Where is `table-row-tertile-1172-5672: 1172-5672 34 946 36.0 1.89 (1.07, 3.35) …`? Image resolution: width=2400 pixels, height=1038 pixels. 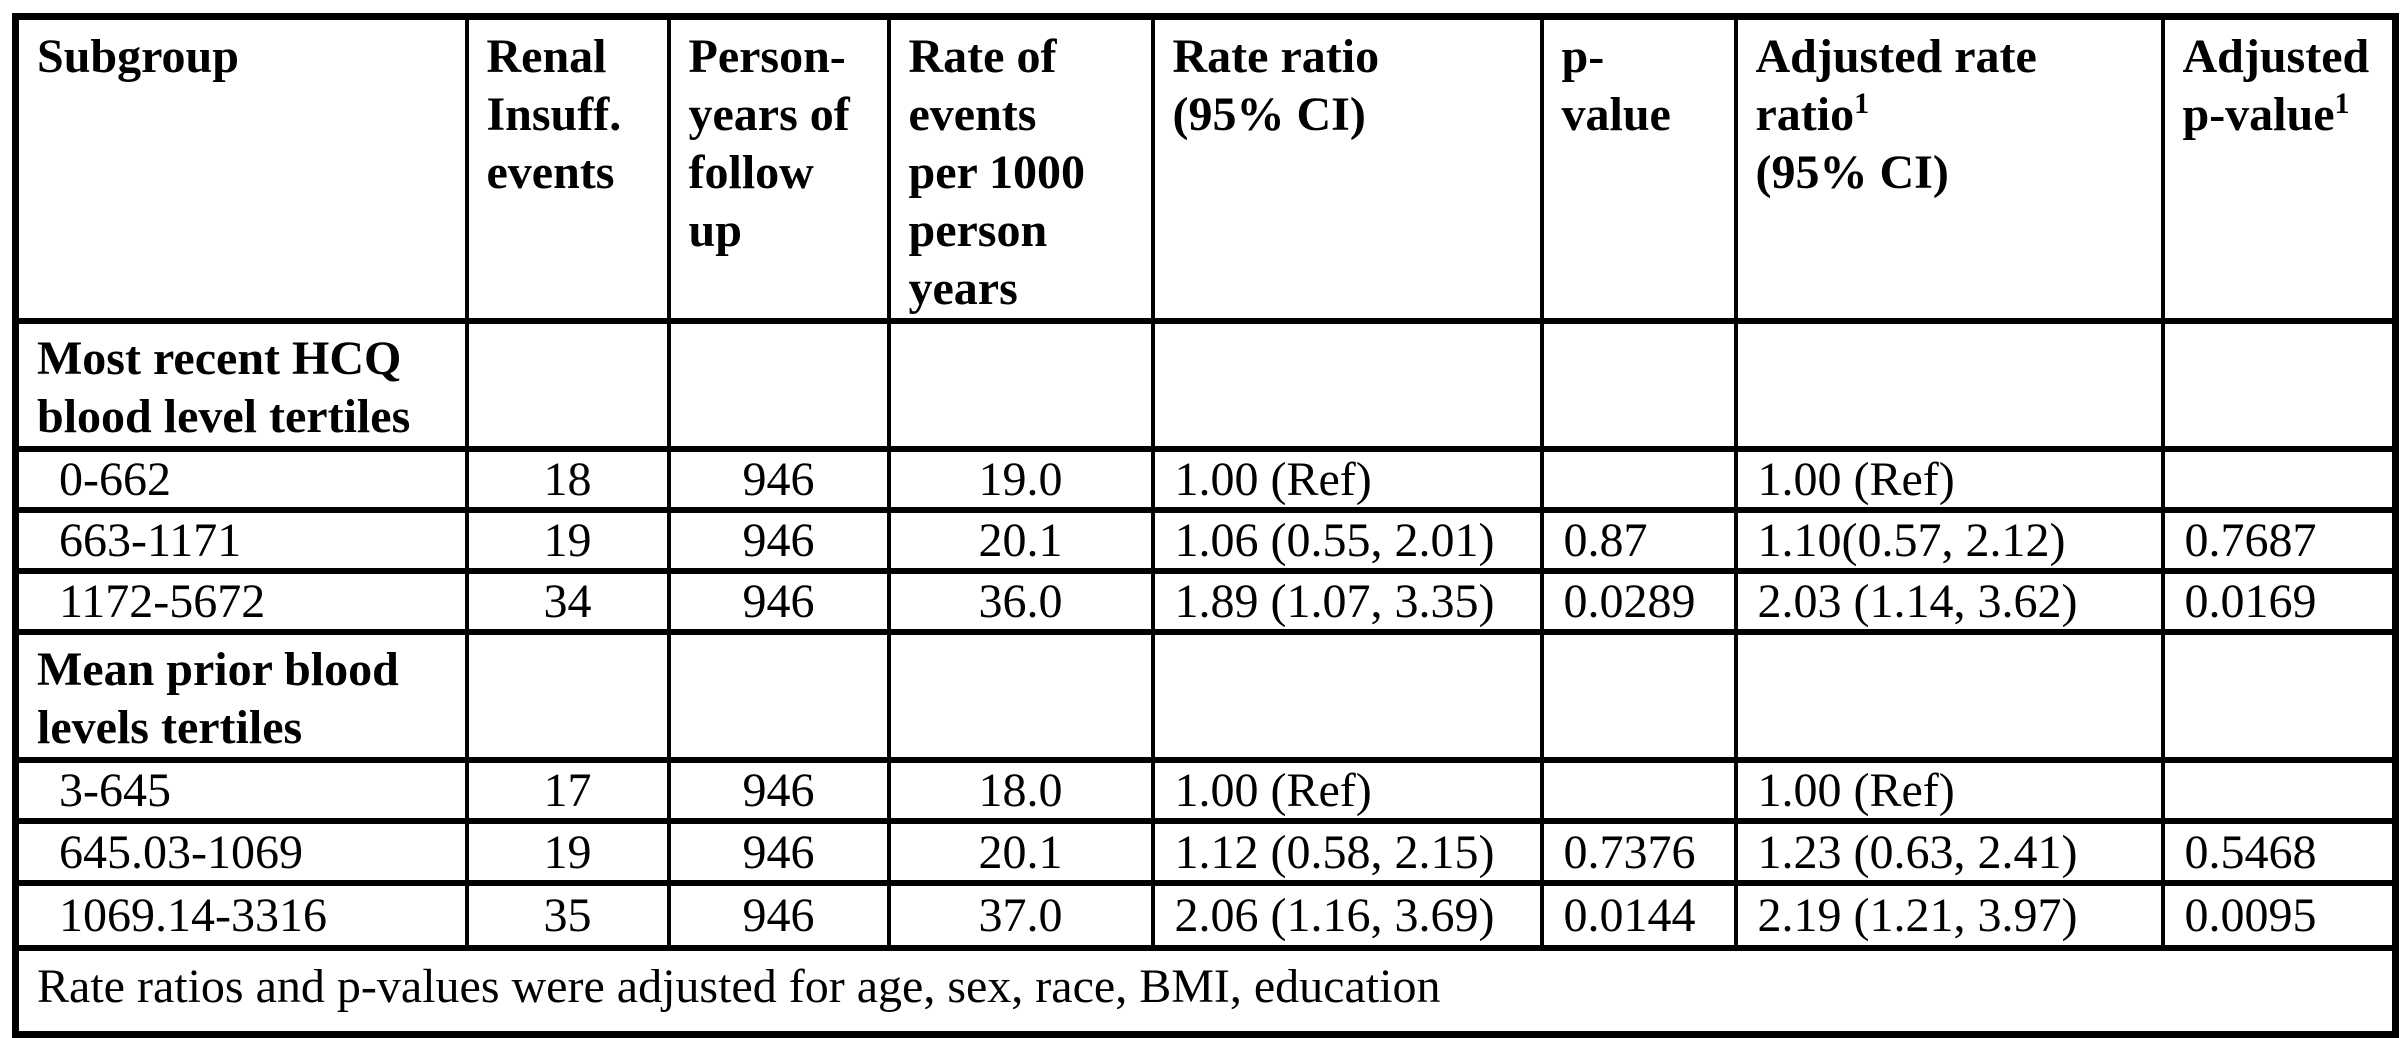 table-row-tertile-1172-5672: 1172-5672 34 946 36.0 1.89 (1.07, 3.35) … is located at coordinates (1205, 601).